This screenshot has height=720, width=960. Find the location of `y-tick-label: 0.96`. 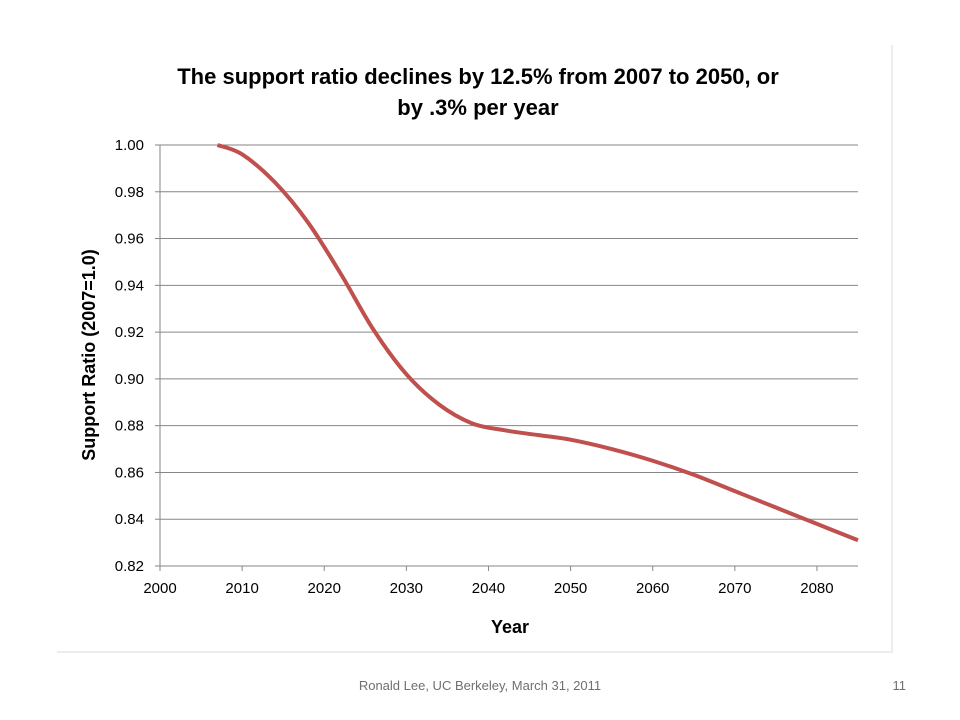

y-tick-label: 0.96 is located at coordinates (129, 239).